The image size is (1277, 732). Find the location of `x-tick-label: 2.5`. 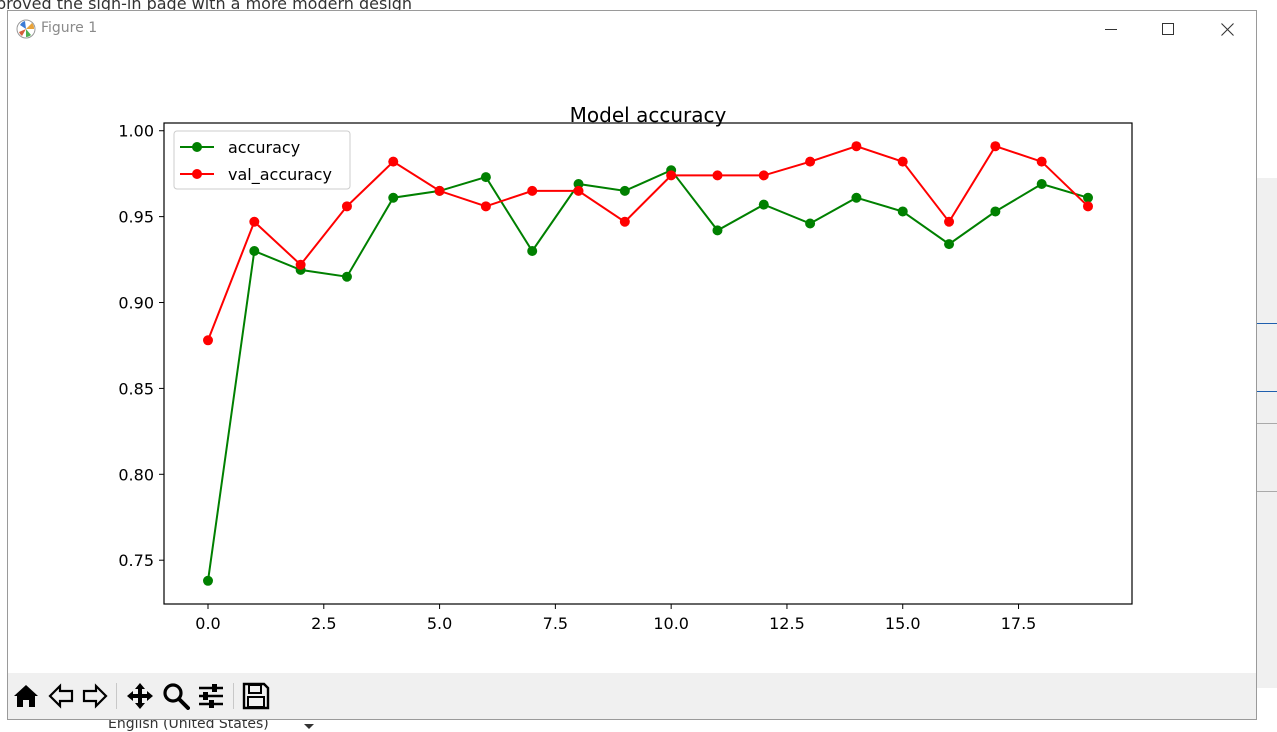

x-tick-label: 2.5 is located at coordinates (323, 623).